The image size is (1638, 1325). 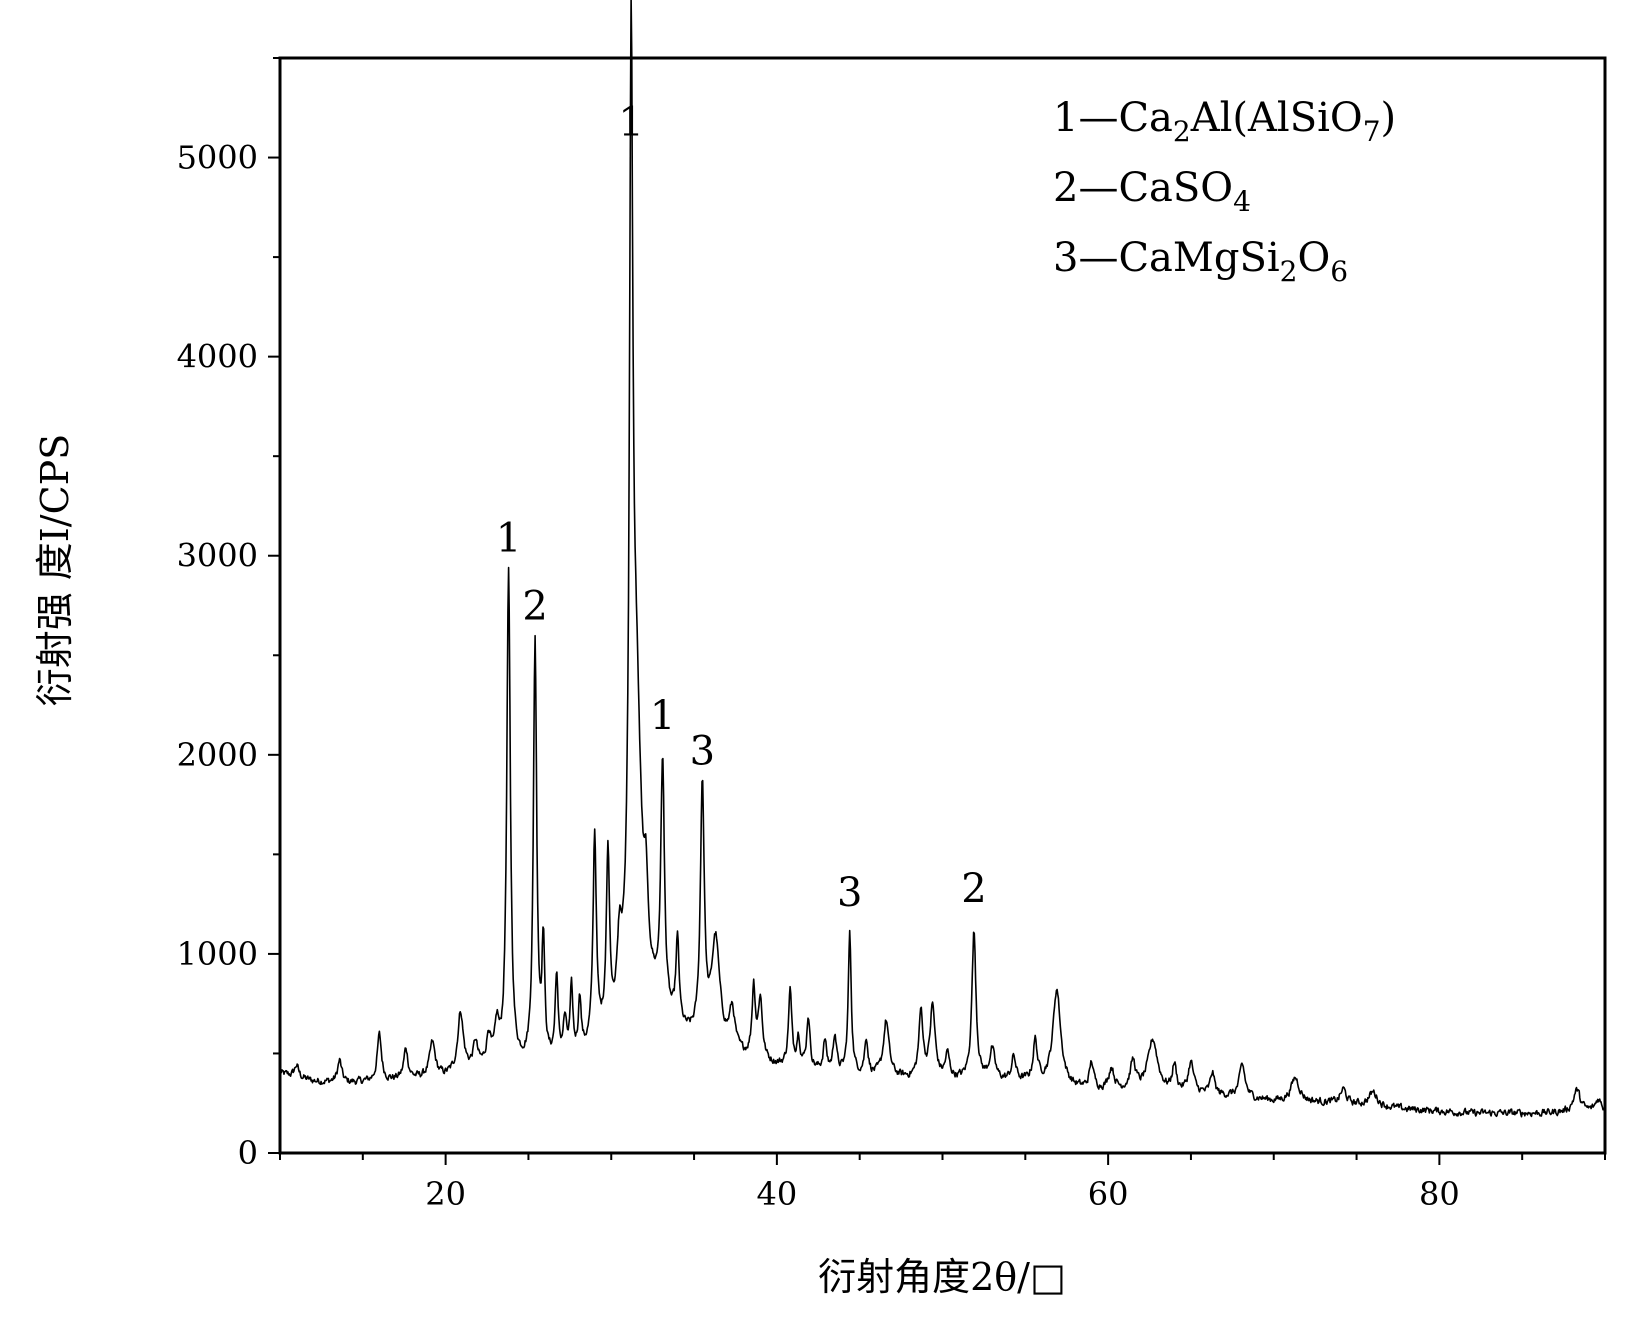 What do you see at coordinates (55, 570) in the screenshot?
I see `y-axis-title: 衍射强 度I/CPS` at bounding box center [55, 570].